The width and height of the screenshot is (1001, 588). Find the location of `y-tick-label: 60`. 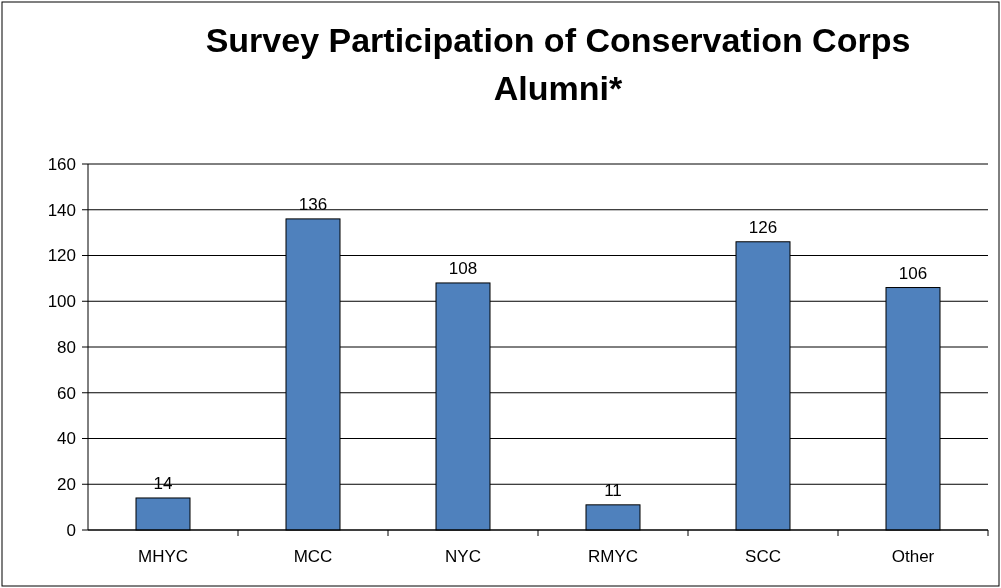

y-tick-label: 60 is located at coordinates (66, 393).